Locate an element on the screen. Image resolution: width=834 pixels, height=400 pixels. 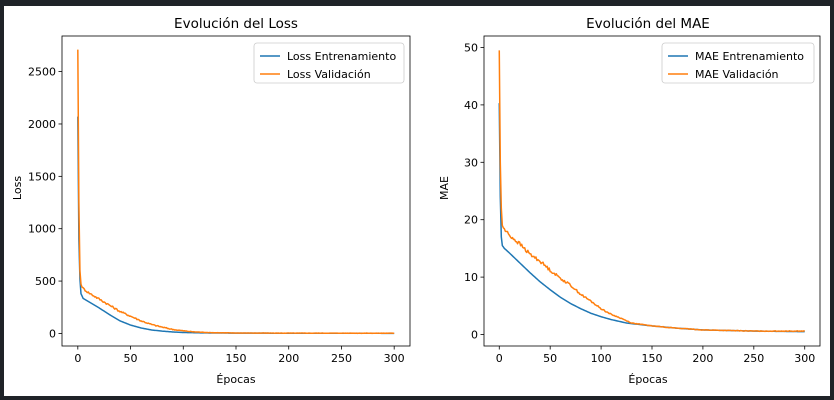
loss-chart-ytick-label: 500 is located at coordinates (45, 281).